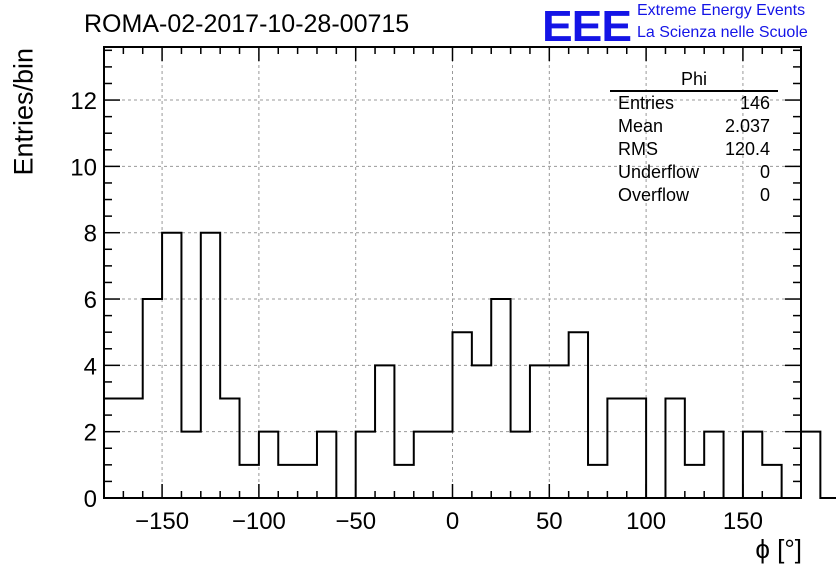 Image resolution: width=836 pixels, height=572 pixels. I want to click on y-tick-label: 8, so click(90, 234).